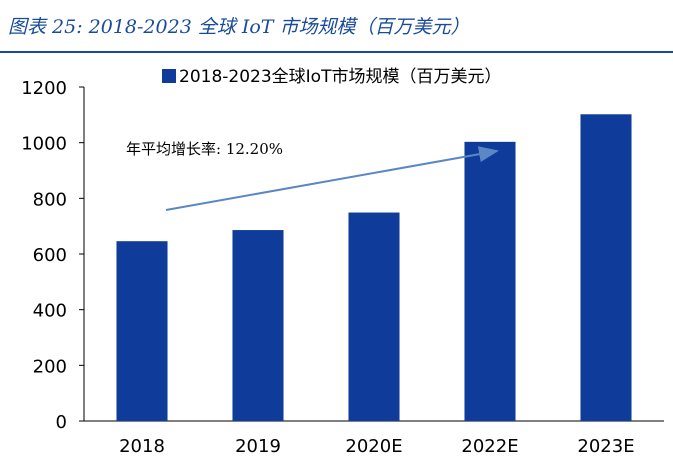  Describe the element at coordinates (332, 178) in the screenshot. I see `growth-arrow` at that location.